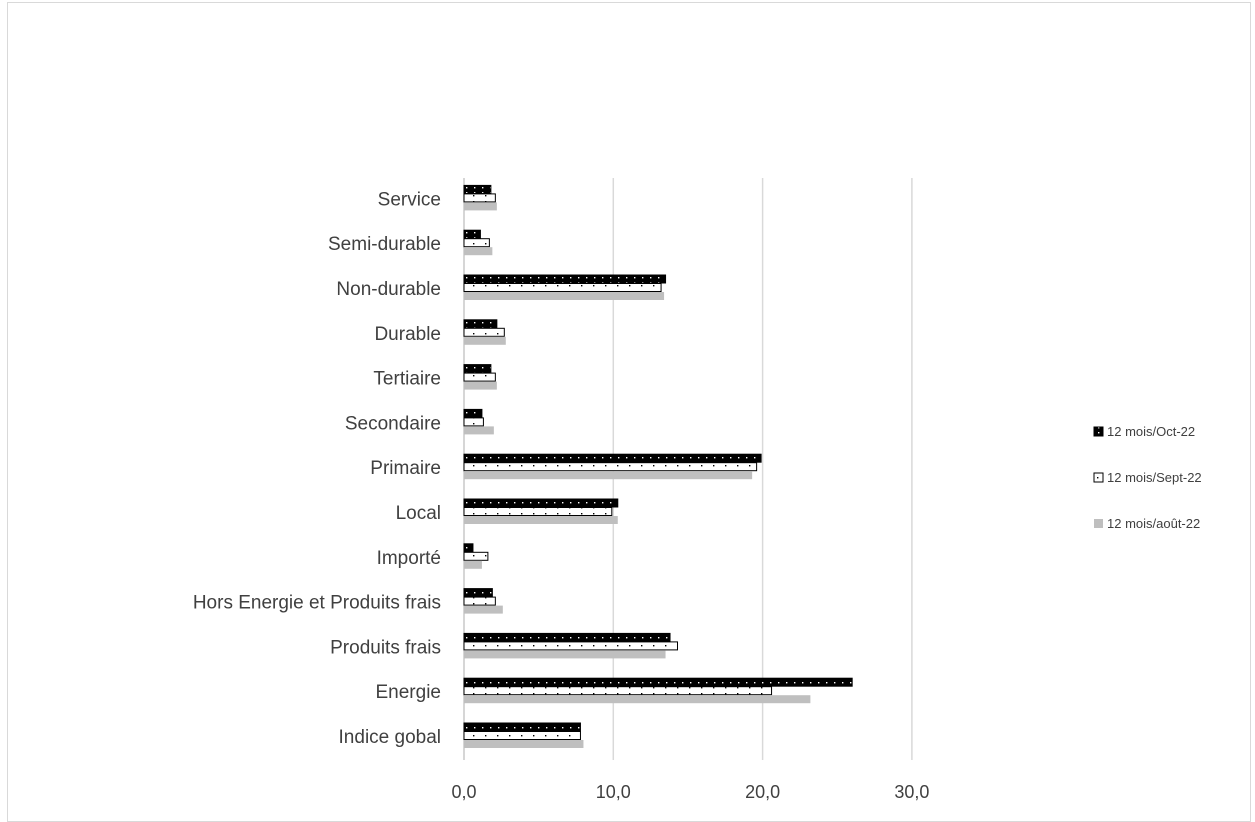 This screenshot has height=822, width=1255. What do you see at coordinates (1151, 431) in the screenshot?
I see `legend-label: 12 mois/Oct-22` at bounding box center [1151, 431].